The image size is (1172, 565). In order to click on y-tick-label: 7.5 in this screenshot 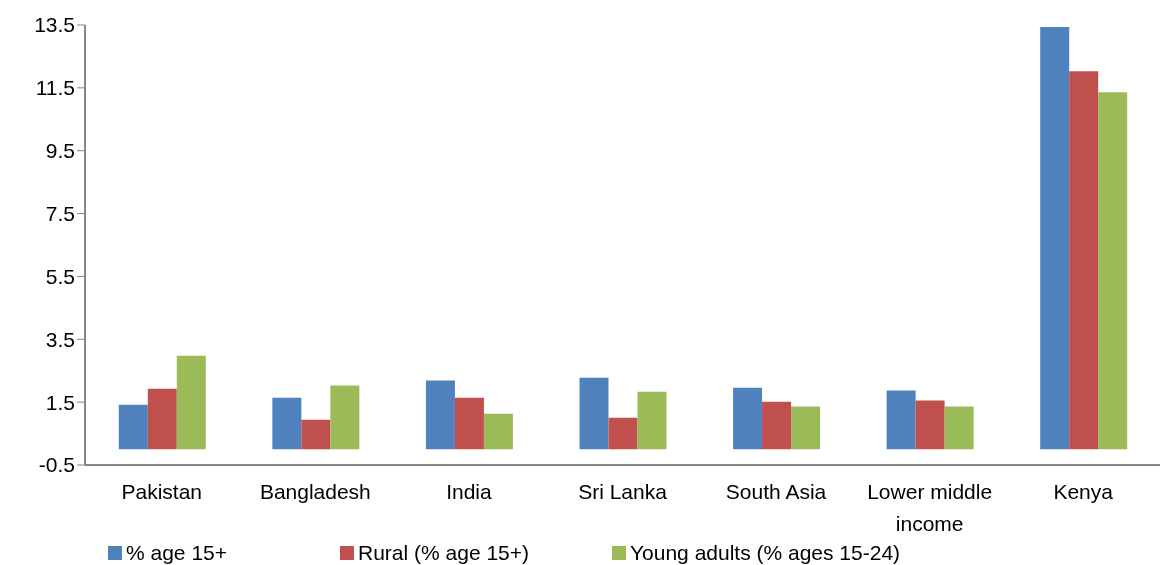, I will do `click(60, 214)`.